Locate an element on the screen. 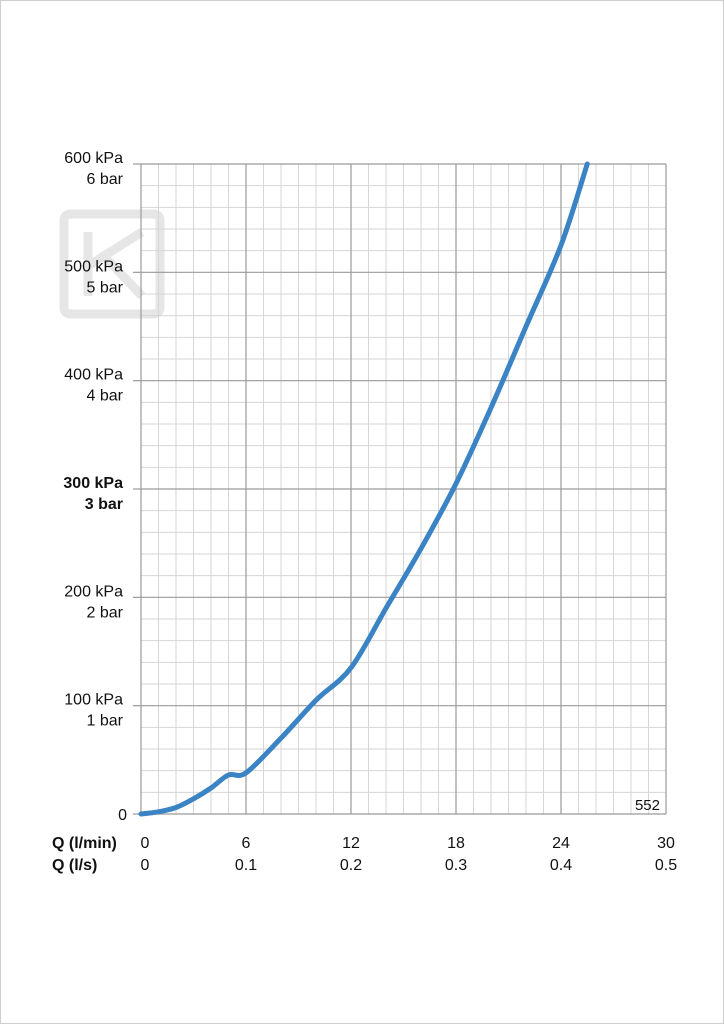 The image size is (724, 1024). x-tick-label: 0.4 is located at coordinates (561, 865).